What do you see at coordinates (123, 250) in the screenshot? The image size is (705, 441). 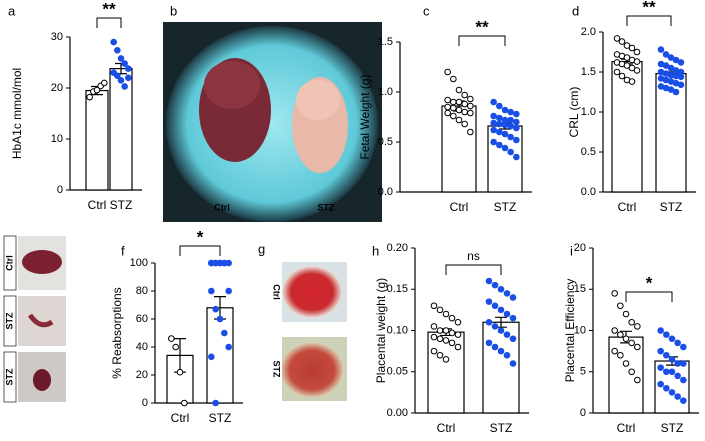 I see `panel-letter: f` at bounding box center [123, 250].